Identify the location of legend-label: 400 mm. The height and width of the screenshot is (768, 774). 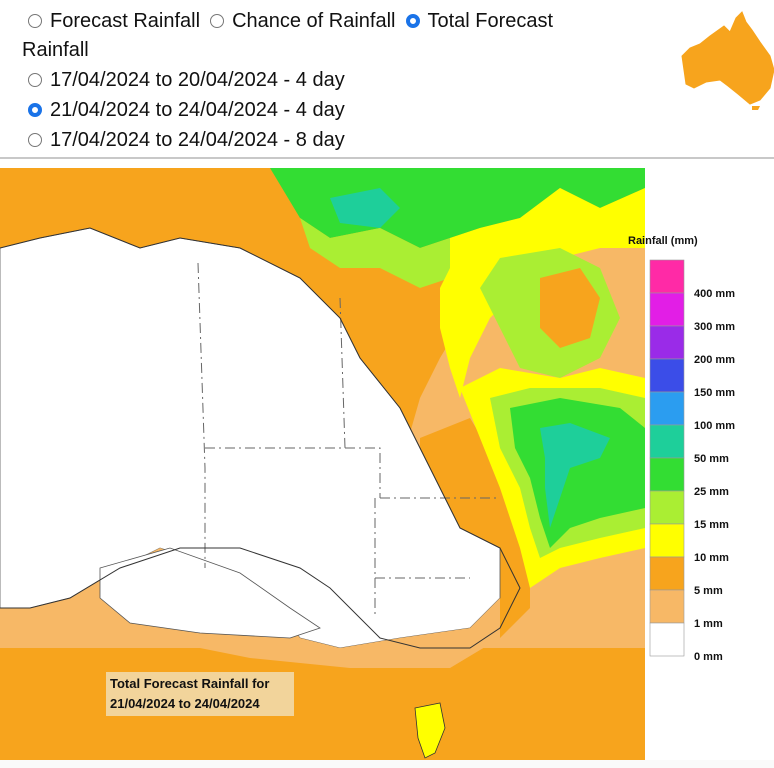
(714, 294).